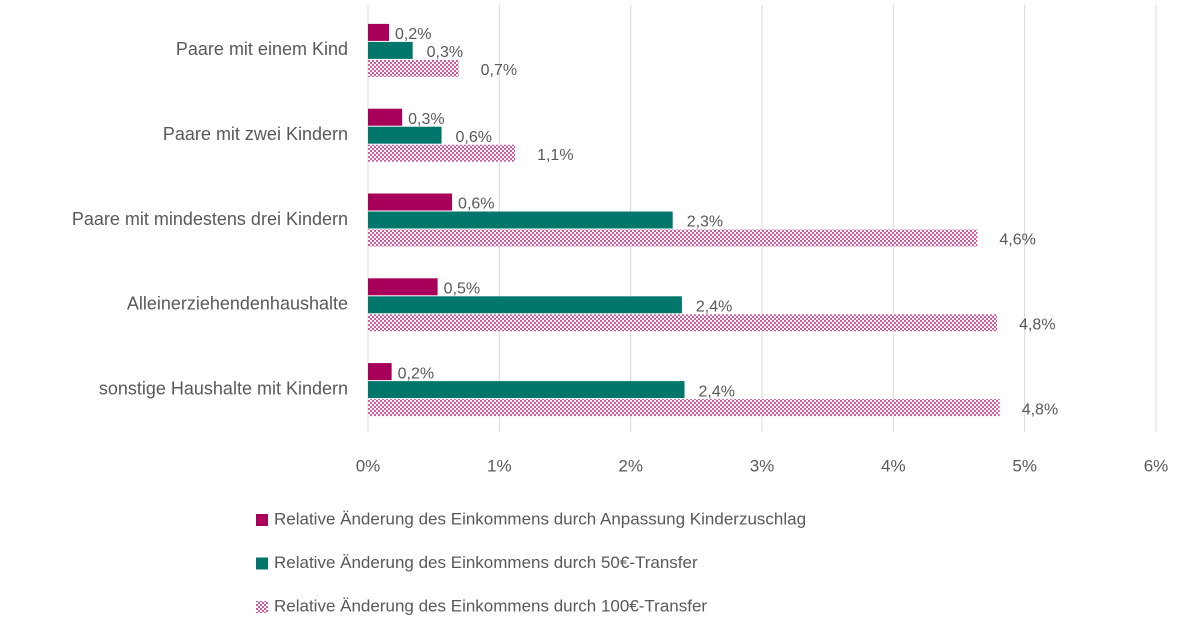  What do you see at coordinates (262, 49) in the screenshot?
I see `category-label: Paare mit einem Kind` at bounding box center [262, 49].